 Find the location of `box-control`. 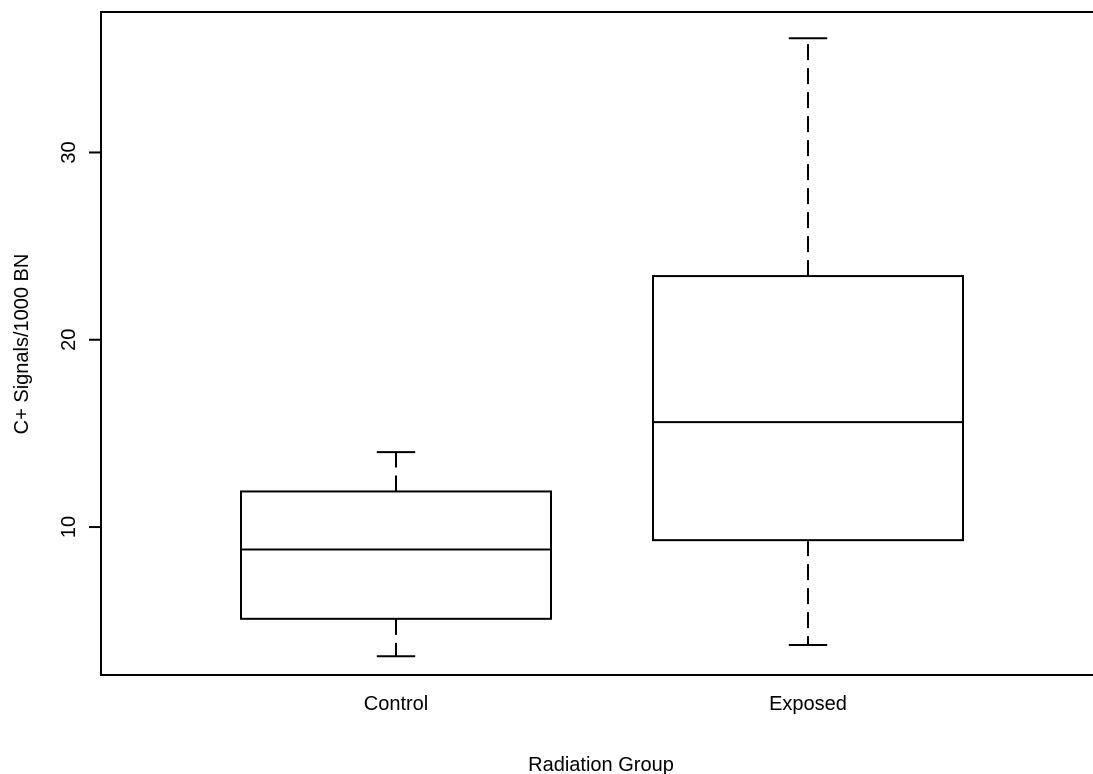

box-control is located at coordinates (396, 554).